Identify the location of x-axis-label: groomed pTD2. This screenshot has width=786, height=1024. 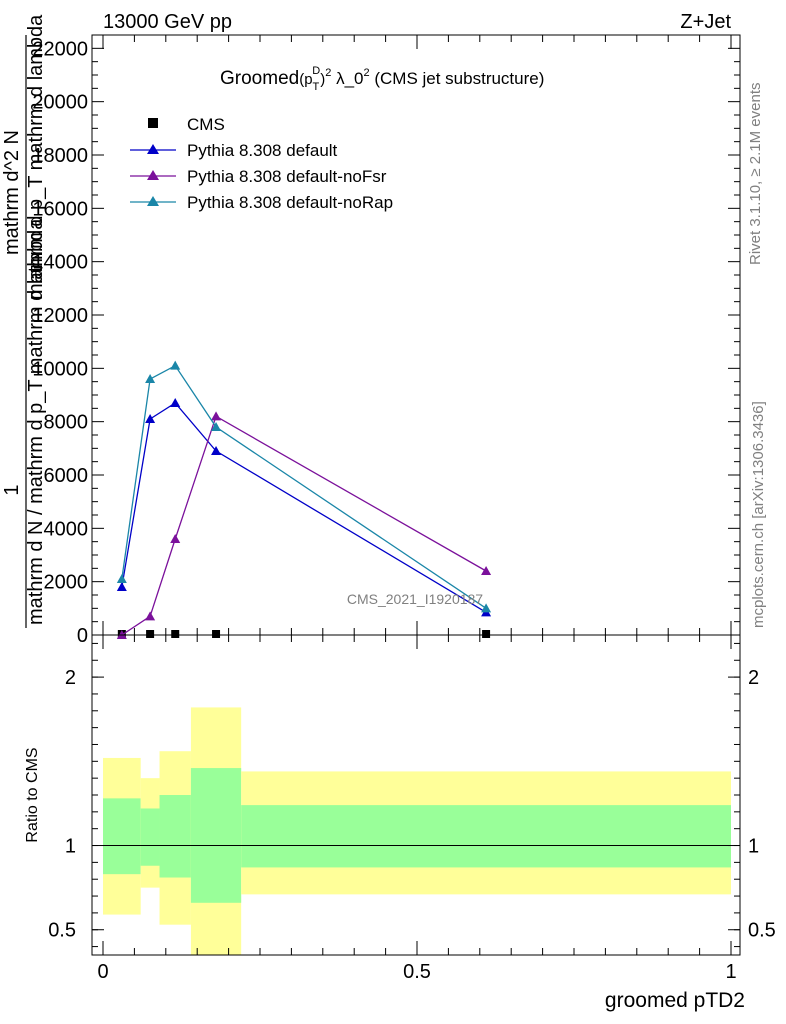
(675, 1000).